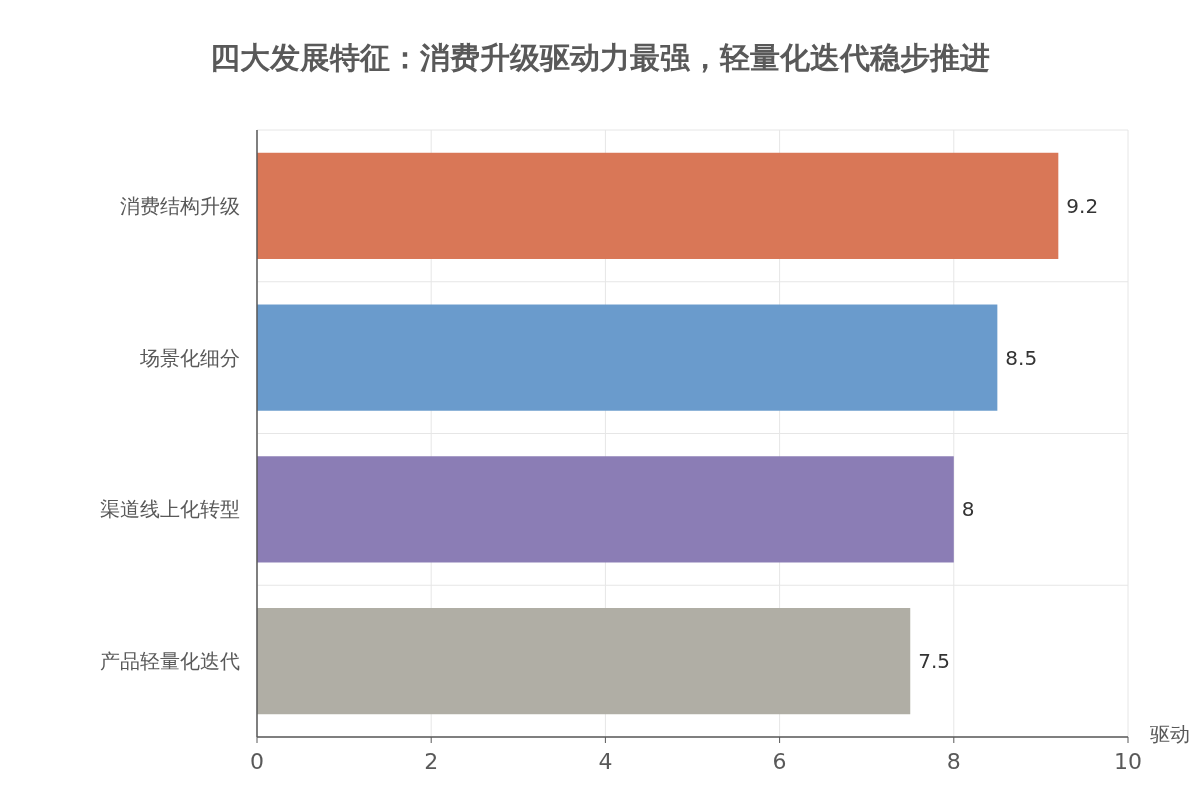  Describe the element at coordinates (257, 761) in the screenshot. I see `x-tick-label: 0` at that location.